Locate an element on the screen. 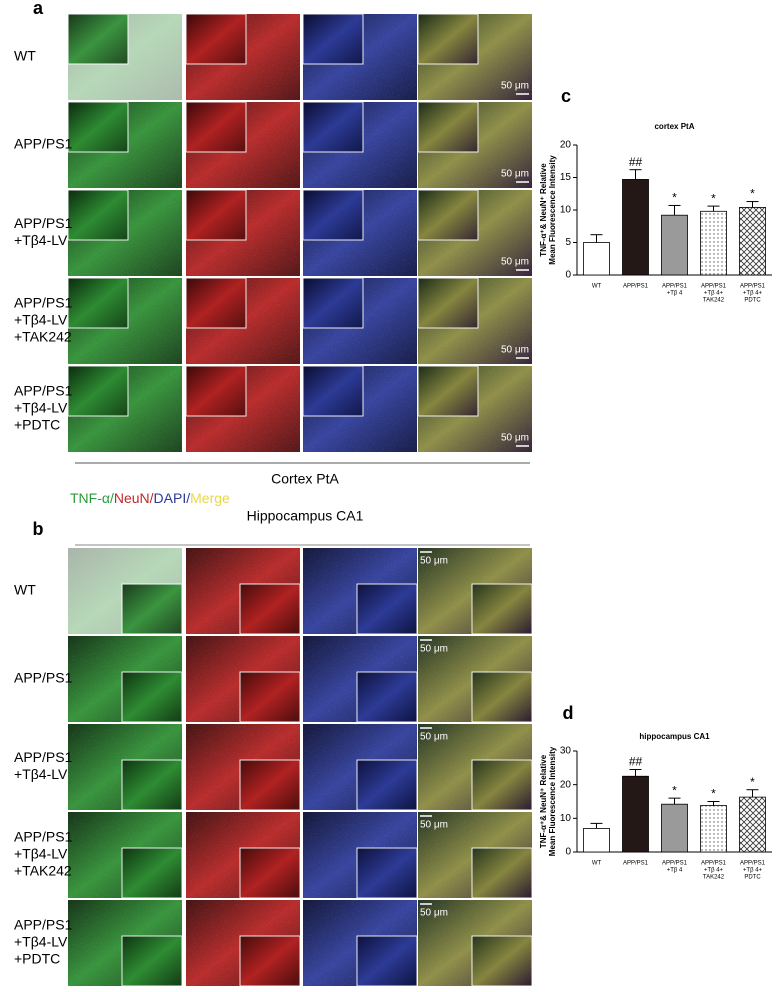  chart-title: cortex PtA is located at coordinates (674, 126).